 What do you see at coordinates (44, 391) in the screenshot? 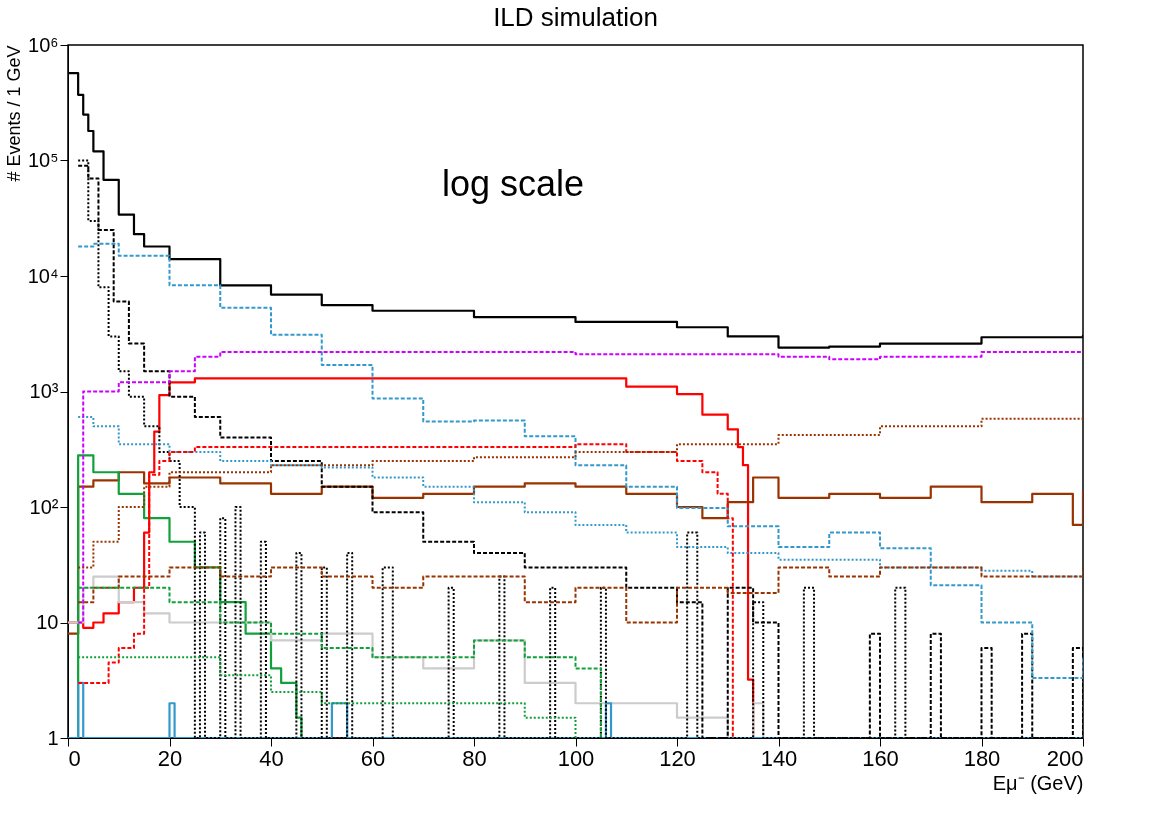
I see `y-tick-label: 10³` at bounding box center [44, 391].